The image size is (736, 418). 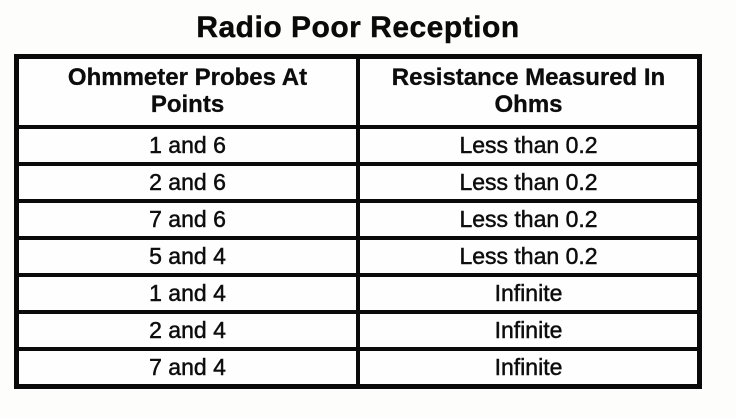 What do you see at coordinates (187, 256) in the screenshot?
I see `probes-cell: 5 and 4` at bounding box center [187, 256].